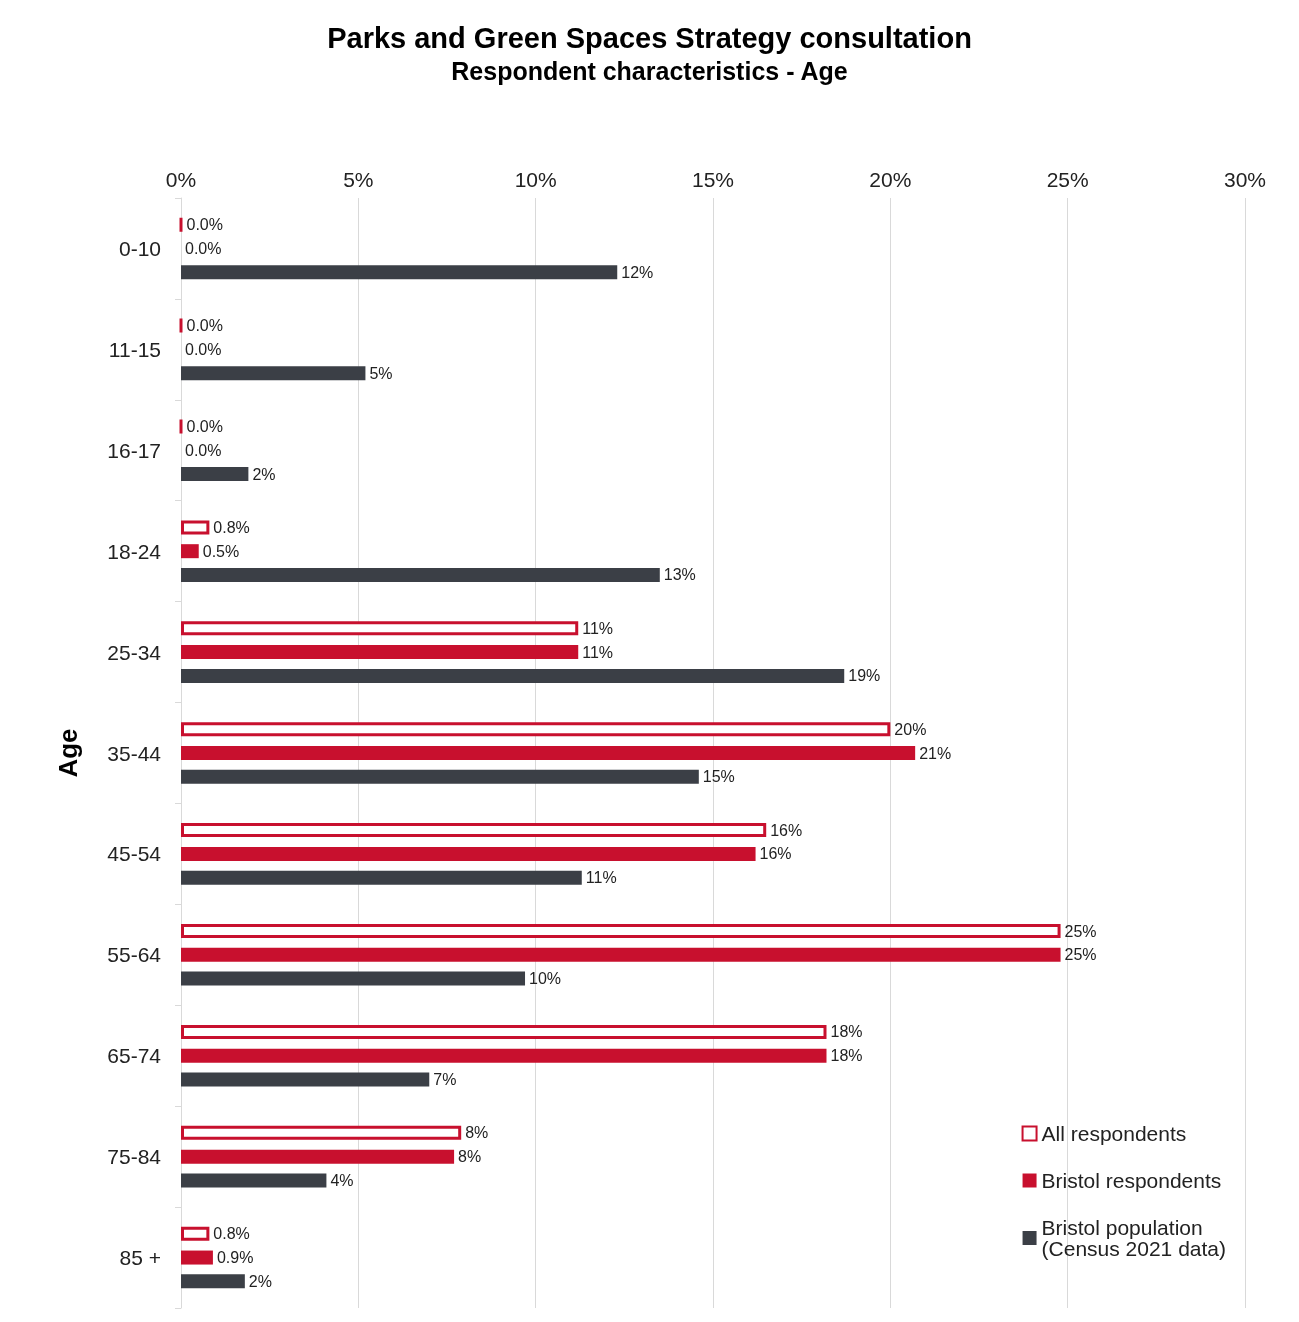  Describe the element at coordinates (637, 272) in the screenshot. I see `data-label: 12%` at that location.